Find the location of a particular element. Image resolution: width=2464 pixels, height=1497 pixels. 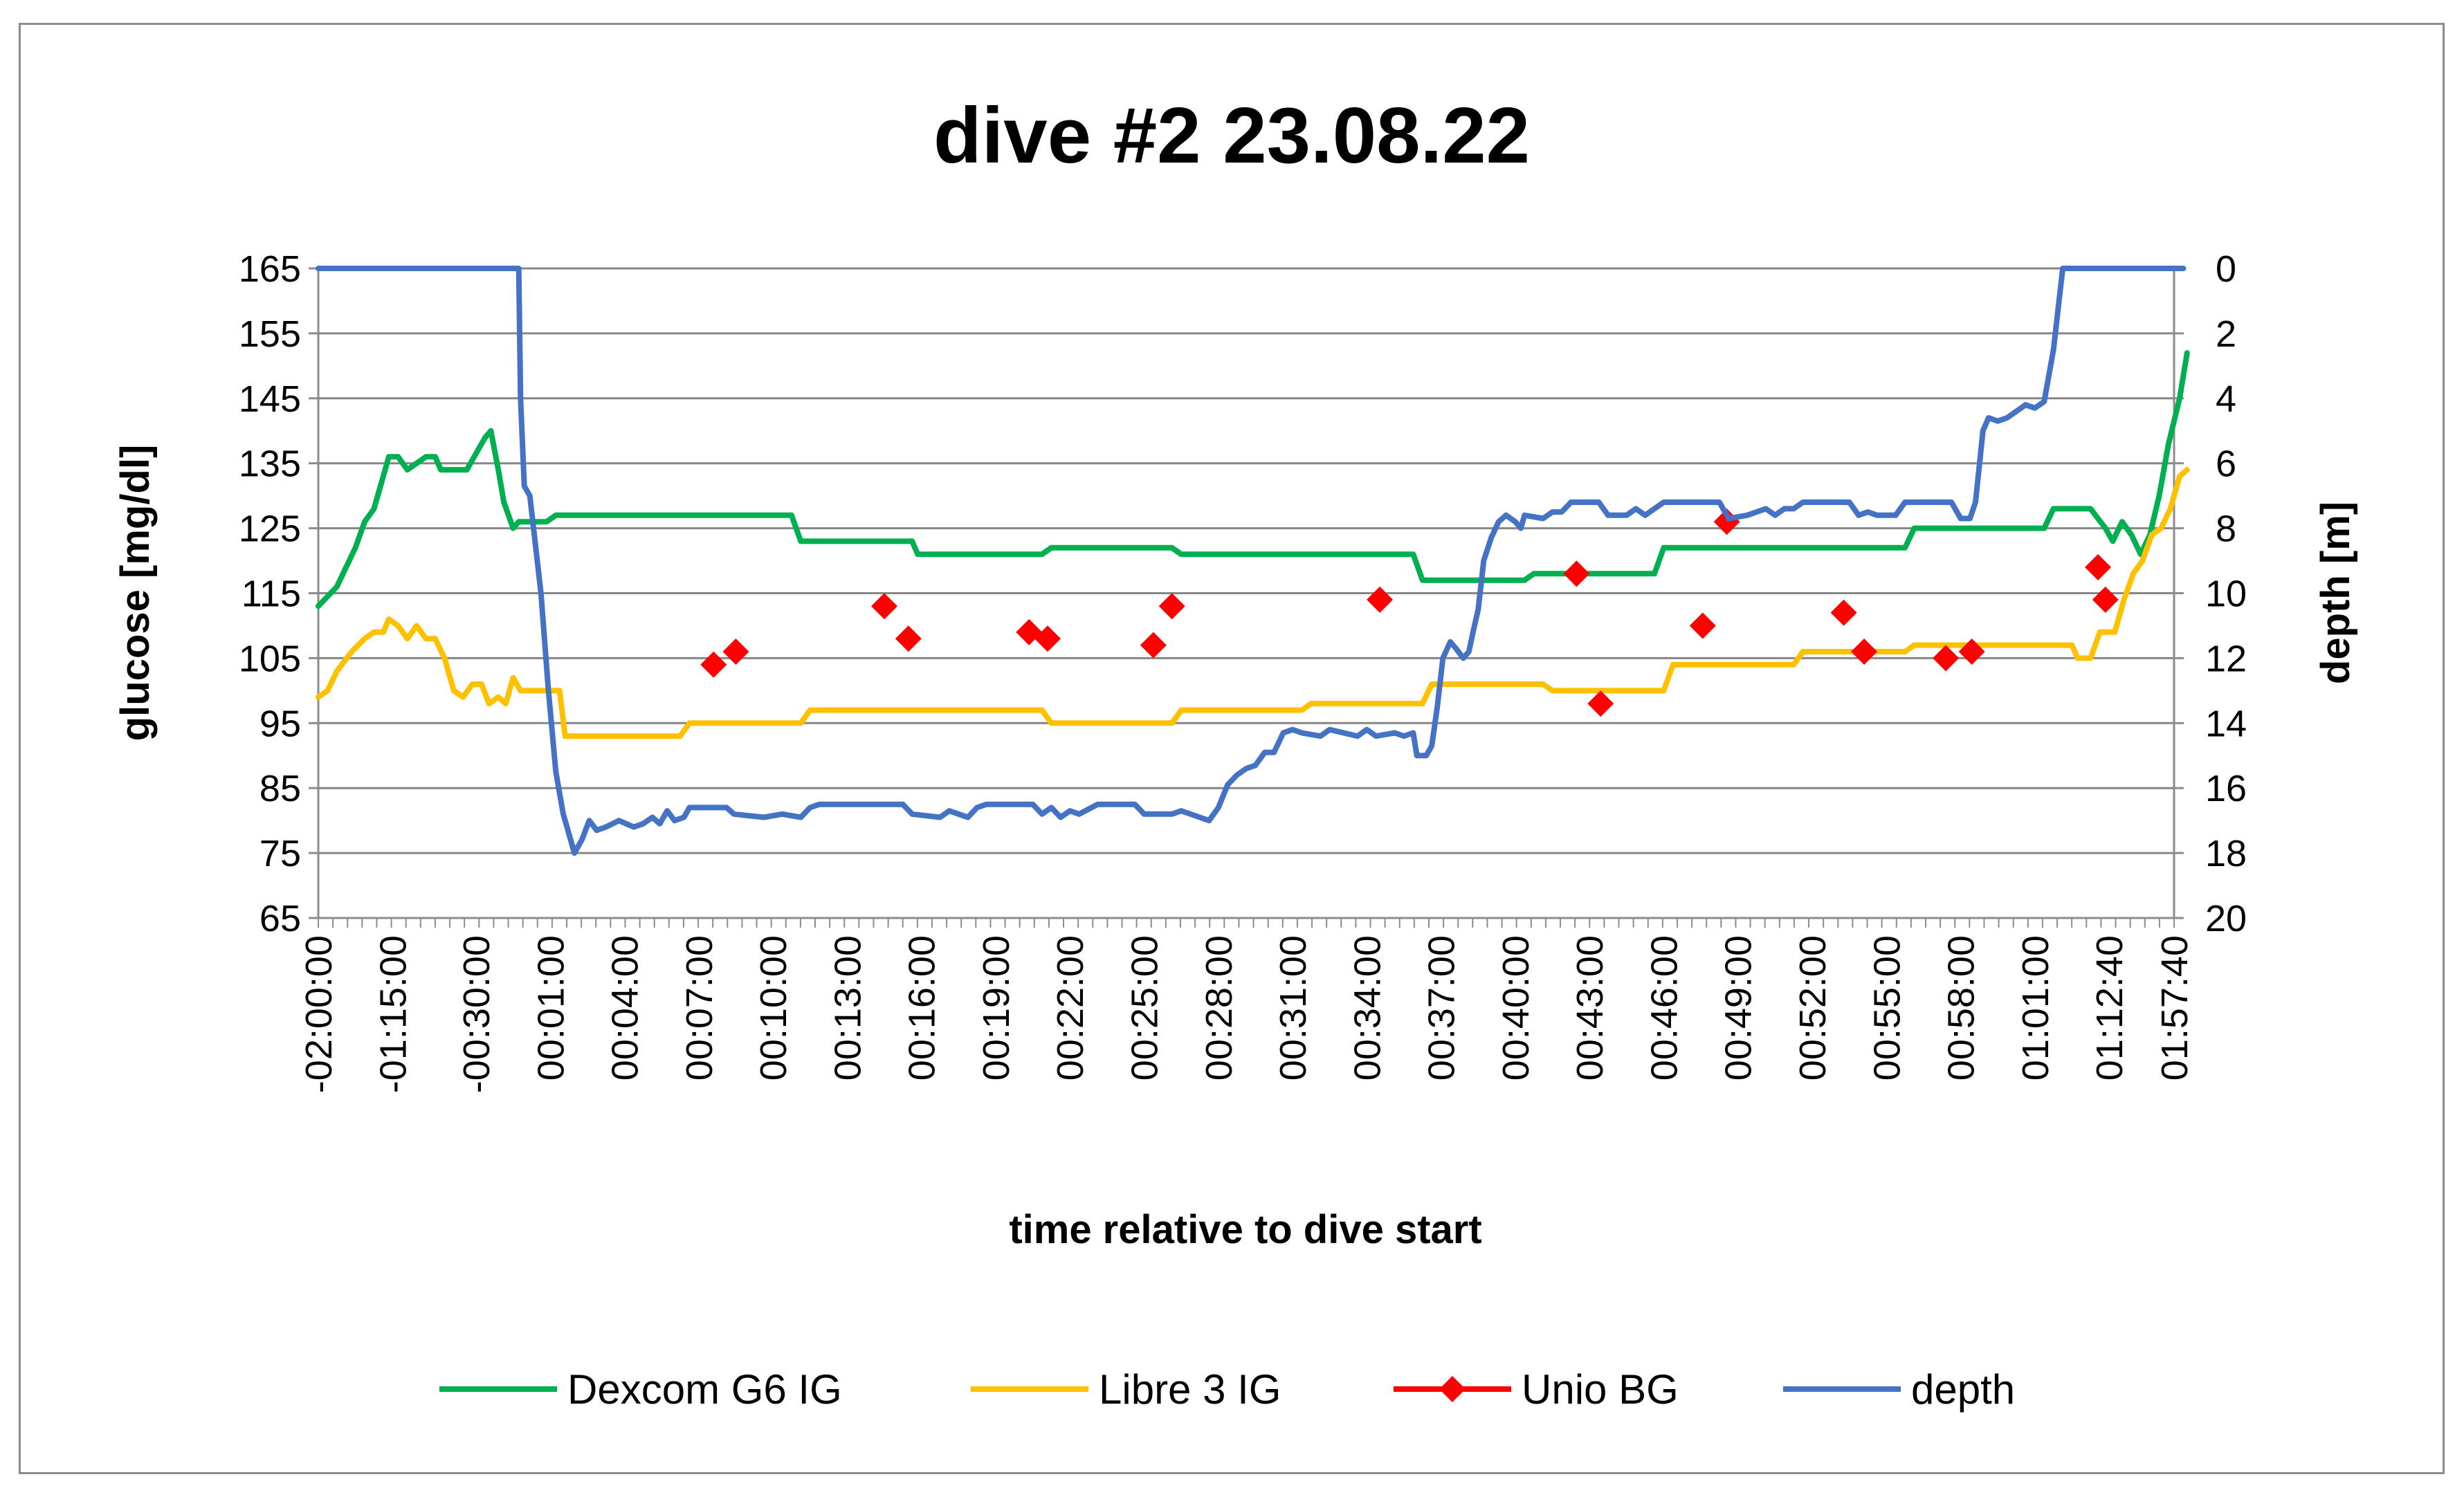

x-tick-label: 00:52:00 is located at coordinates (1813, 1008).